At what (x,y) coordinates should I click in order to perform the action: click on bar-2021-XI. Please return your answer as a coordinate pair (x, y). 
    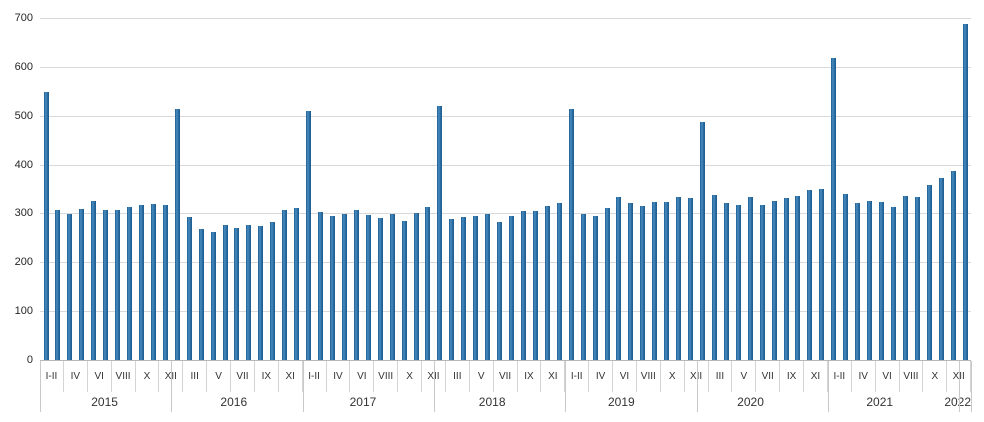
    Looking at the image, I should click on (941, 269).